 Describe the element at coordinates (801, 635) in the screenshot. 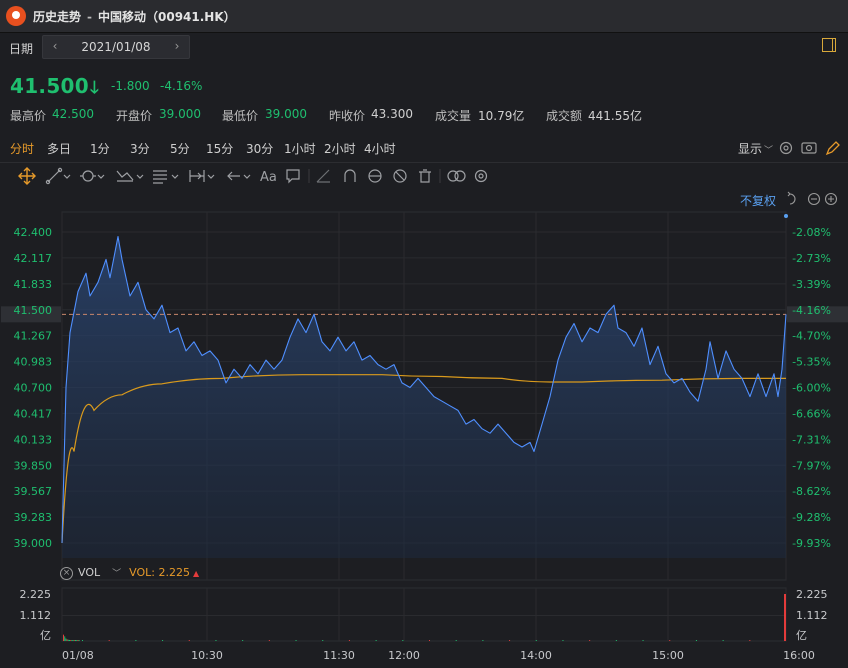

I see `volume-right-tick: 亿` at that location.